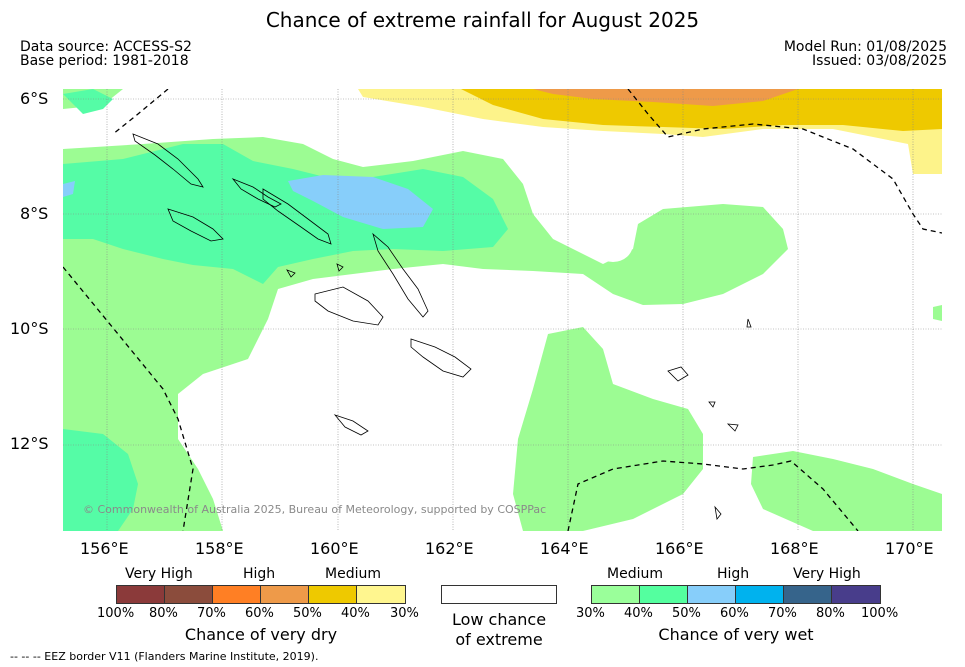  I want to click on lat-label-6s: 6°S, so click(34, 98).